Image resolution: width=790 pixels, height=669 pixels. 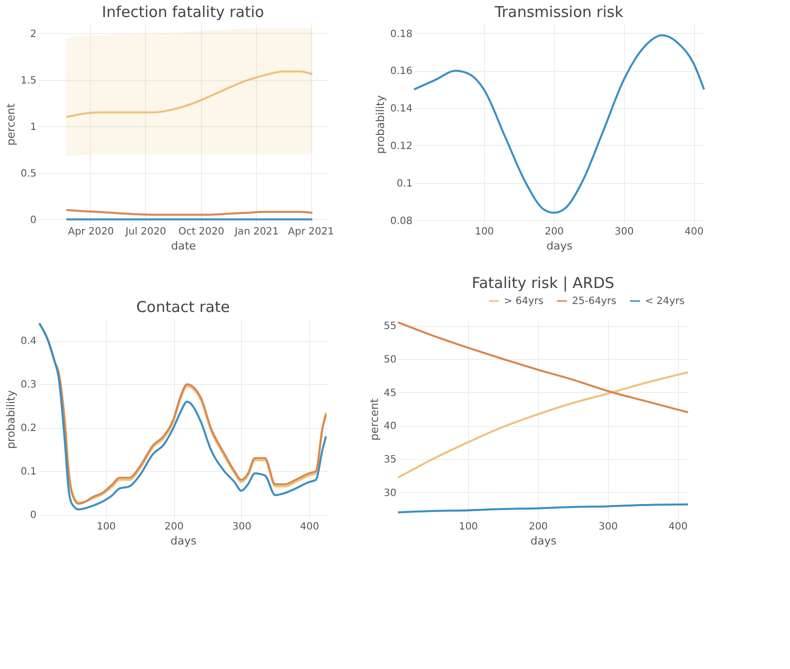 What do you see at coordinates (256, 232) in the screenshot?
I see `x-tick-label: Jan 2021` at bounding box center [256, 232].